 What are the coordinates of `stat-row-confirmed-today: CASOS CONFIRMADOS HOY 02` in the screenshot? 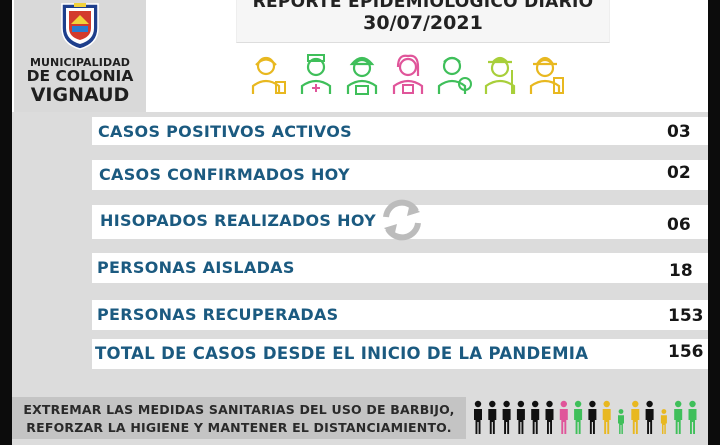 It's located at (400, 175).